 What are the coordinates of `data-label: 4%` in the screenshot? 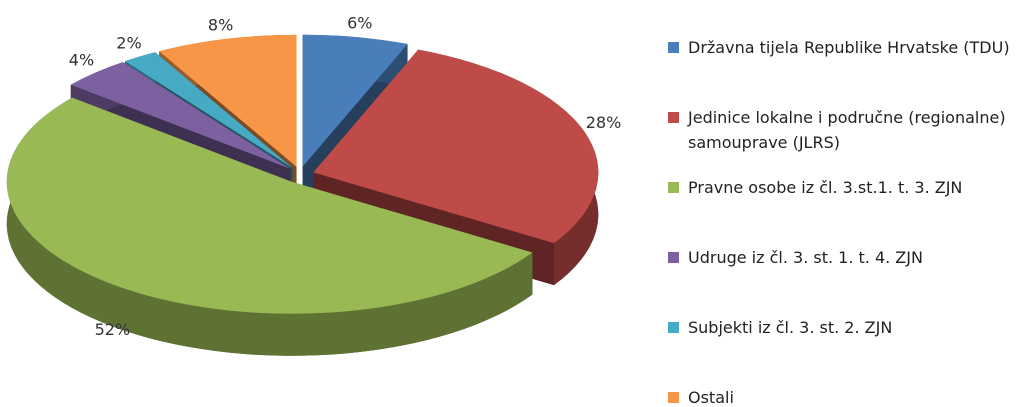 It's located at (81, 60).